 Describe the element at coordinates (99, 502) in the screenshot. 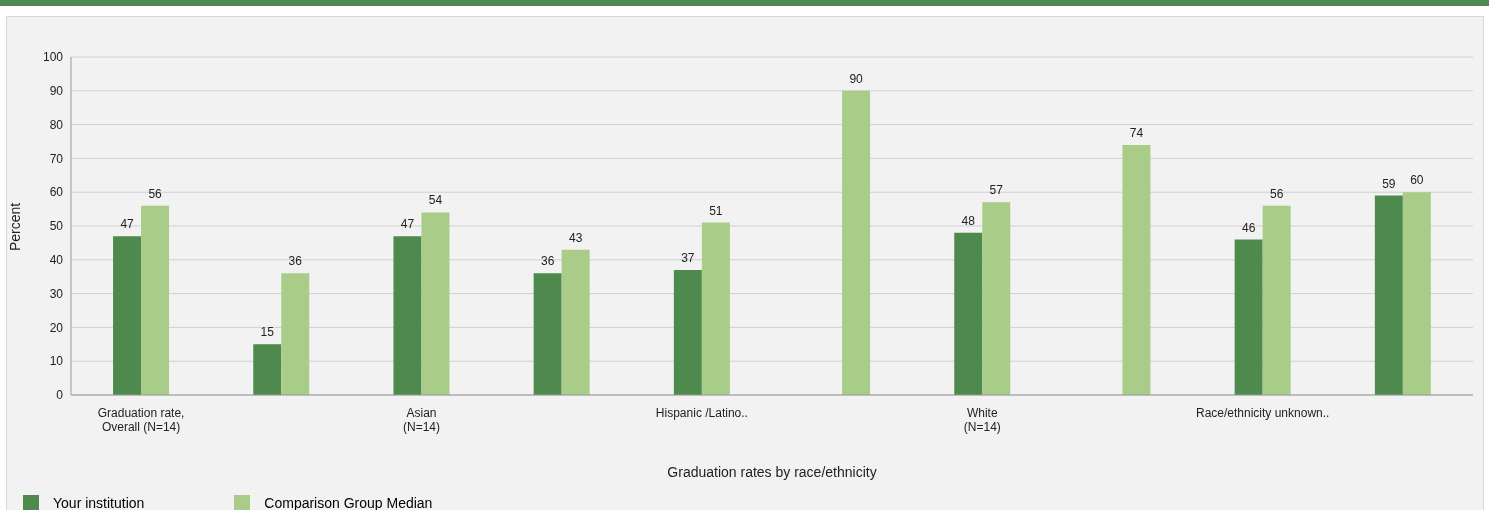

I see `legend-label: Your institution` at that location.